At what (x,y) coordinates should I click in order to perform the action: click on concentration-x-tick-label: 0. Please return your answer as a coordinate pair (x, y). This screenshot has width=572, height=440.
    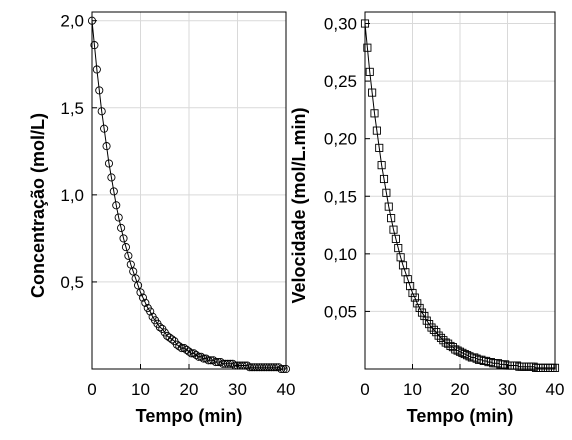
    Looking at the image, I should click on (91, 389).